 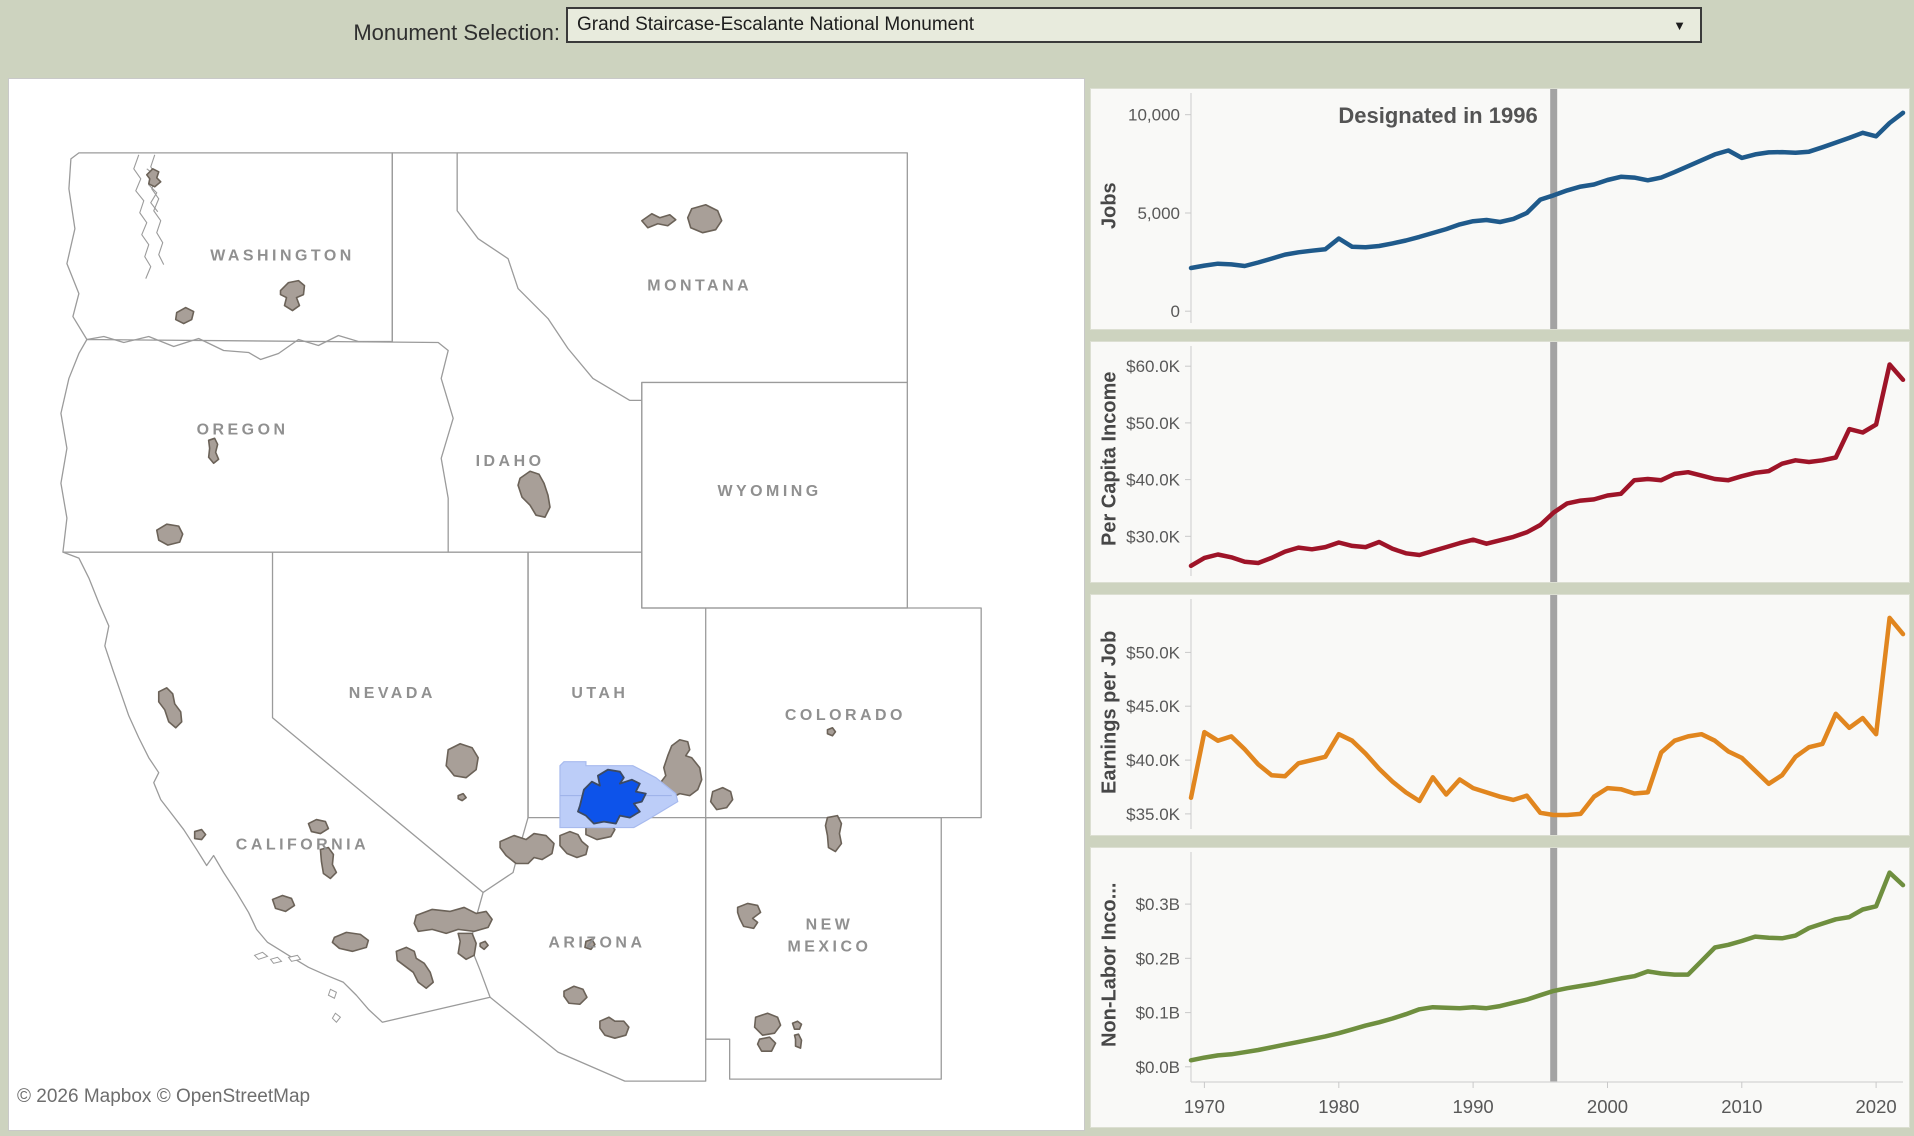 What do you see at coordinates (392, 693) in the screenshot?
I see `state-label-nevada: NEVADA` at bounding box center [392, 693].